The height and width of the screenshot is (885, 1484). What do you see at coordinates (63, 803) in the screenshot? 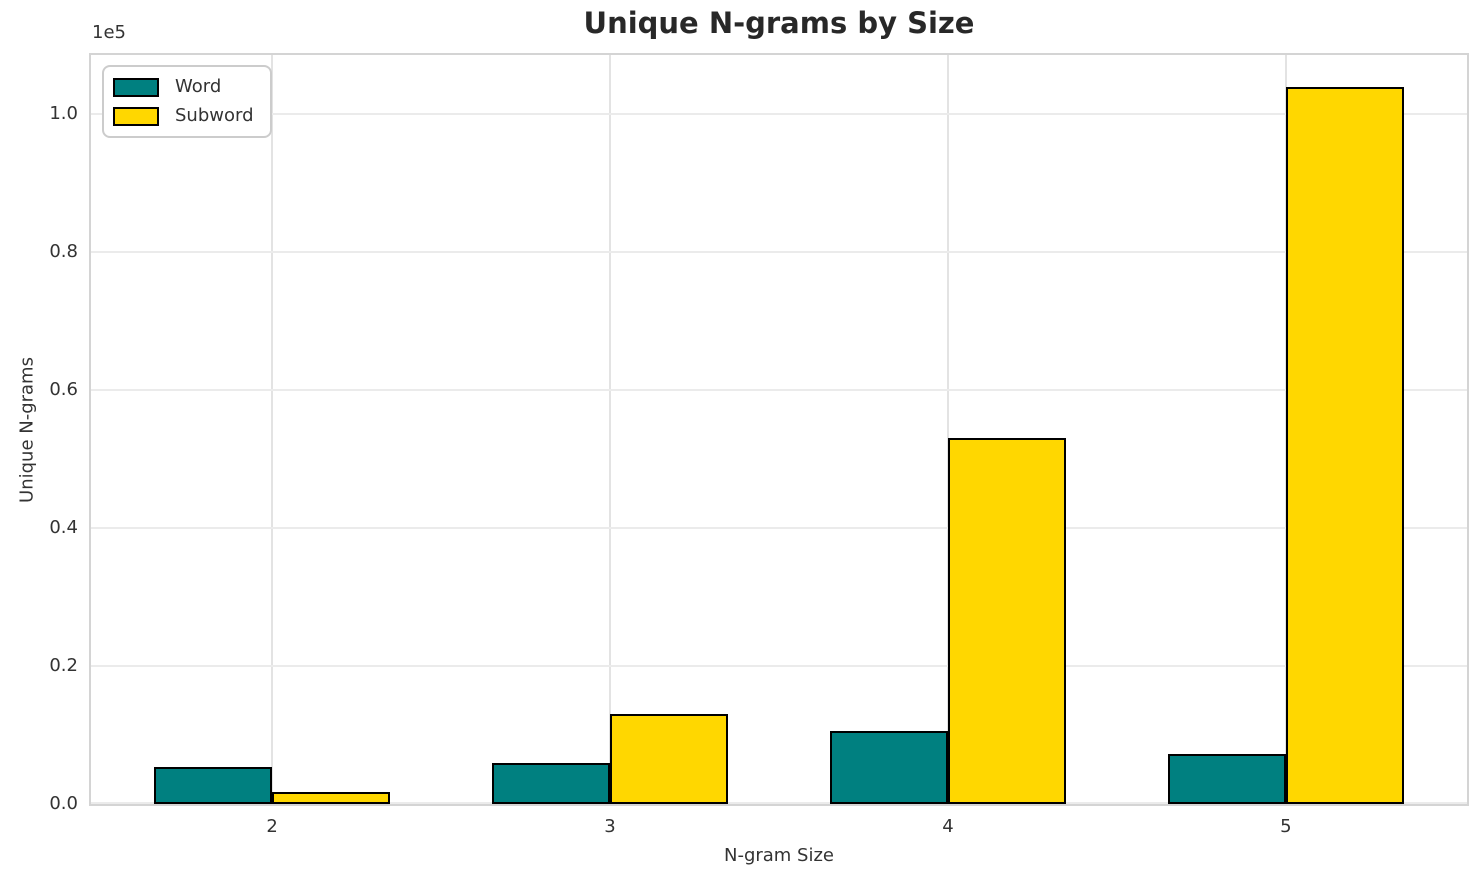
I see `y-tick-label: 0.0` at bounding box center [63, 803].